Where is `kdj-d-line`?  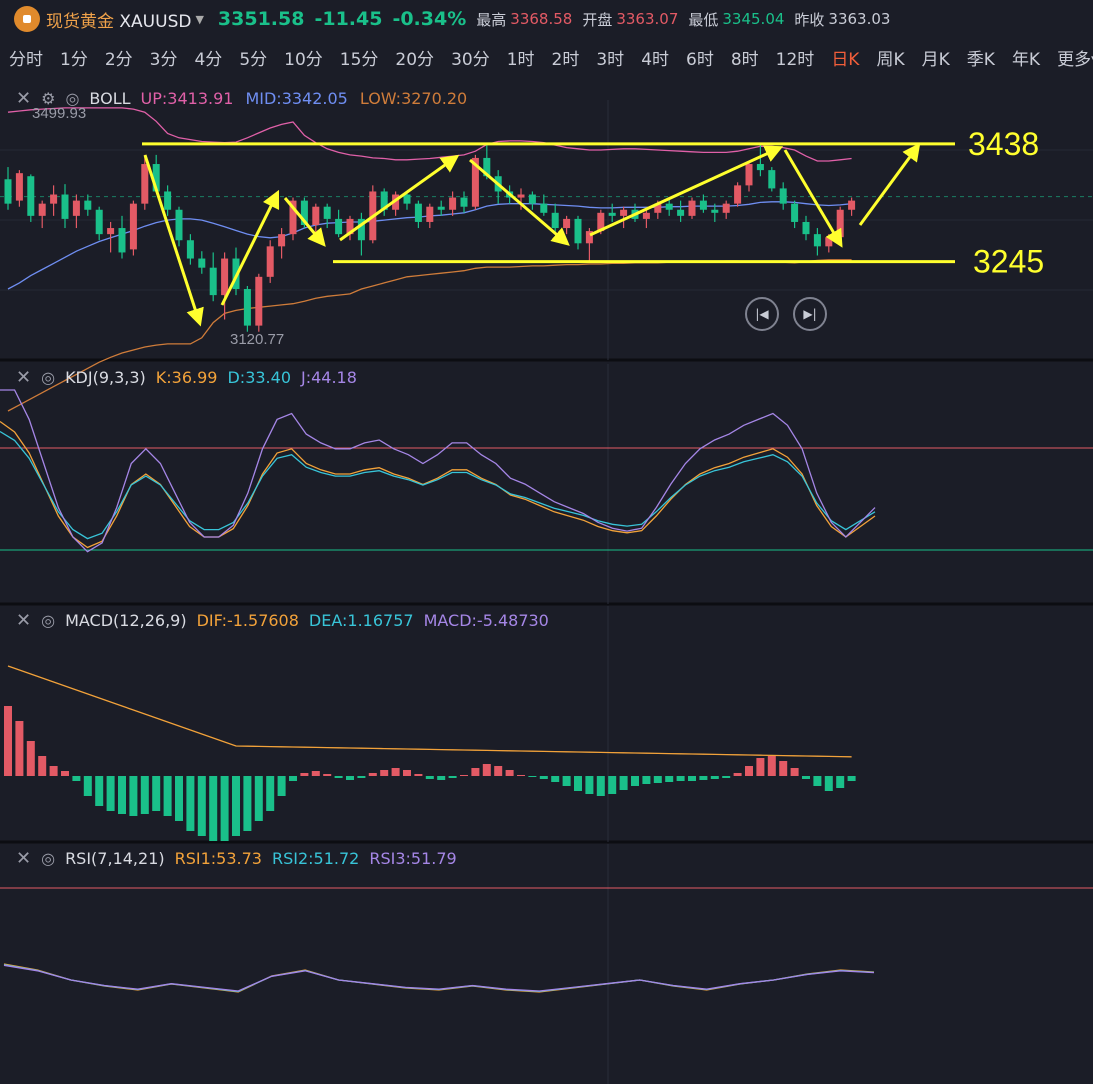
kdj-d-line is located at coordinates (438, 485).